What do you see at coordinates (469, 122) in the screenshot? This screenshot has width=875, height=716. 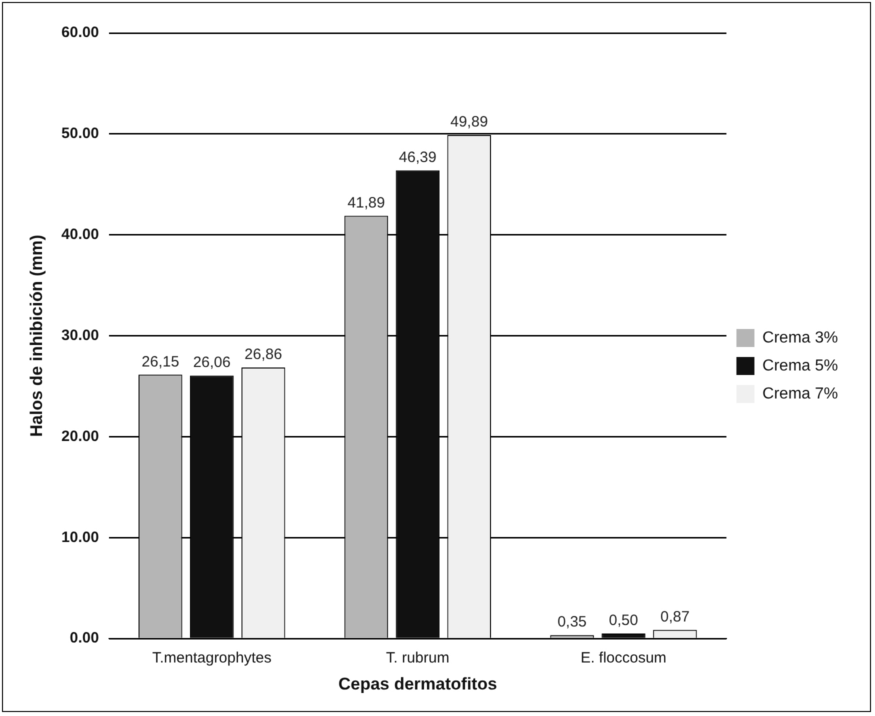 I see `data-label: 49,89` at bounding box center [469, 122].